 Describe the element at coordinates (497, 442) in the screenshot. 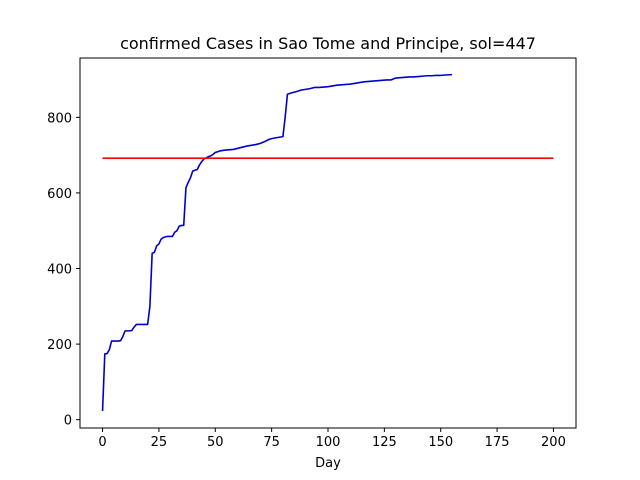

I see `x-tick-label: 175` at that location.